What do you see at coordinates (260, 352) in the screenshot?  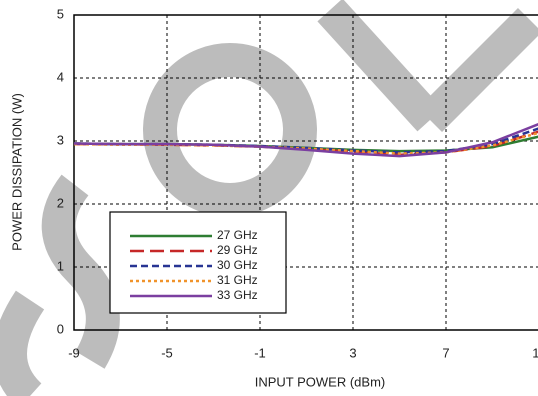 I see `x-tick-label: -1` at bounding box center [260, 352].